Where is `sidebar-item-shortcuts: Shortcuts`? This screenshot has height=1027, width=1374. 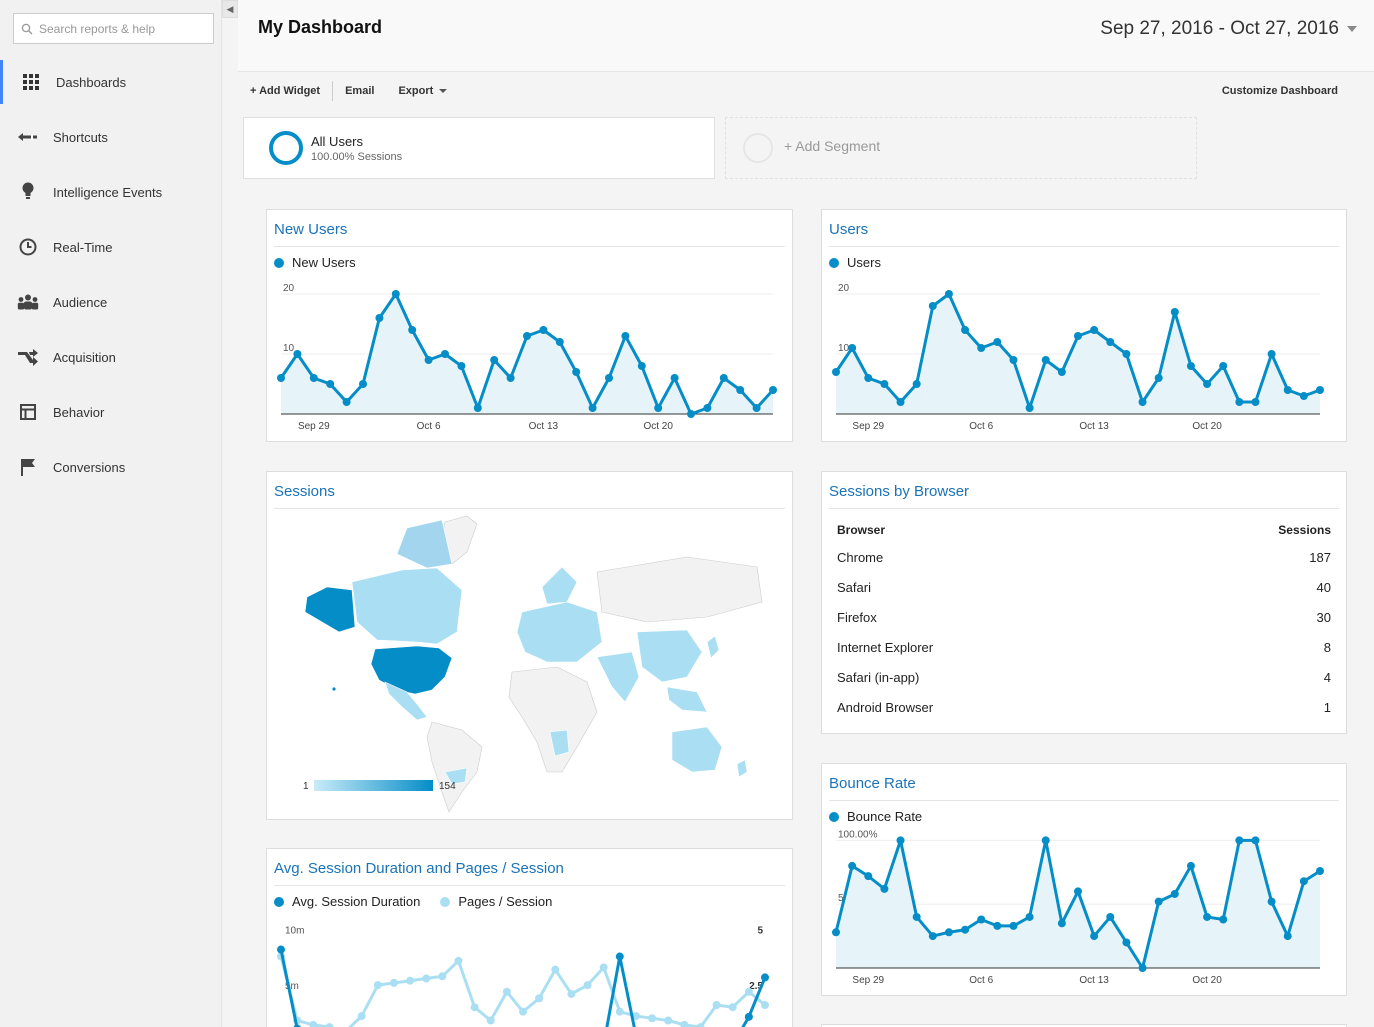 sidebar-item-shortcuts: Shortcuts is located at coordinates (111, 137).